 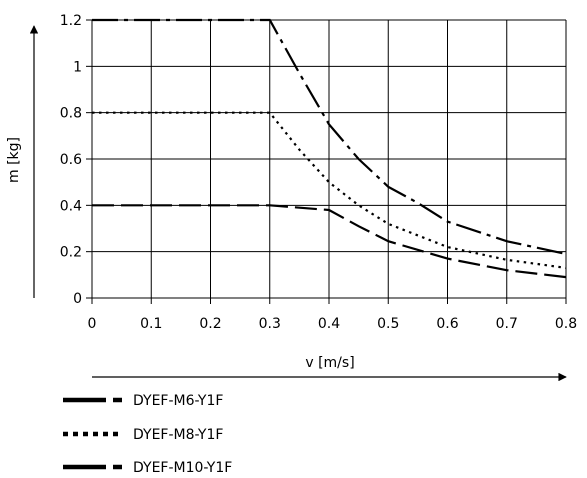 What do you see at coordinates (507, 324) in the screenshot?
I see `x-tick-label: 0.7` at bounding box center [507, 324].